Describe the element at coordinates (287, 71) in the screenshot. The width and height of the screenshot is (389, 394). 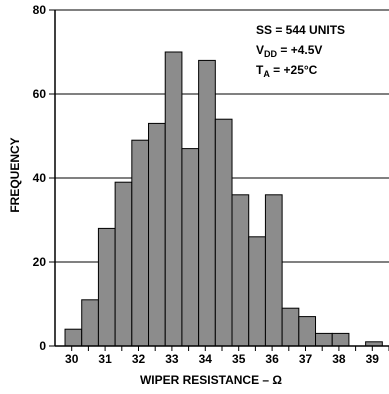
I see `ta-annotation: TA = +25°C` at that location.